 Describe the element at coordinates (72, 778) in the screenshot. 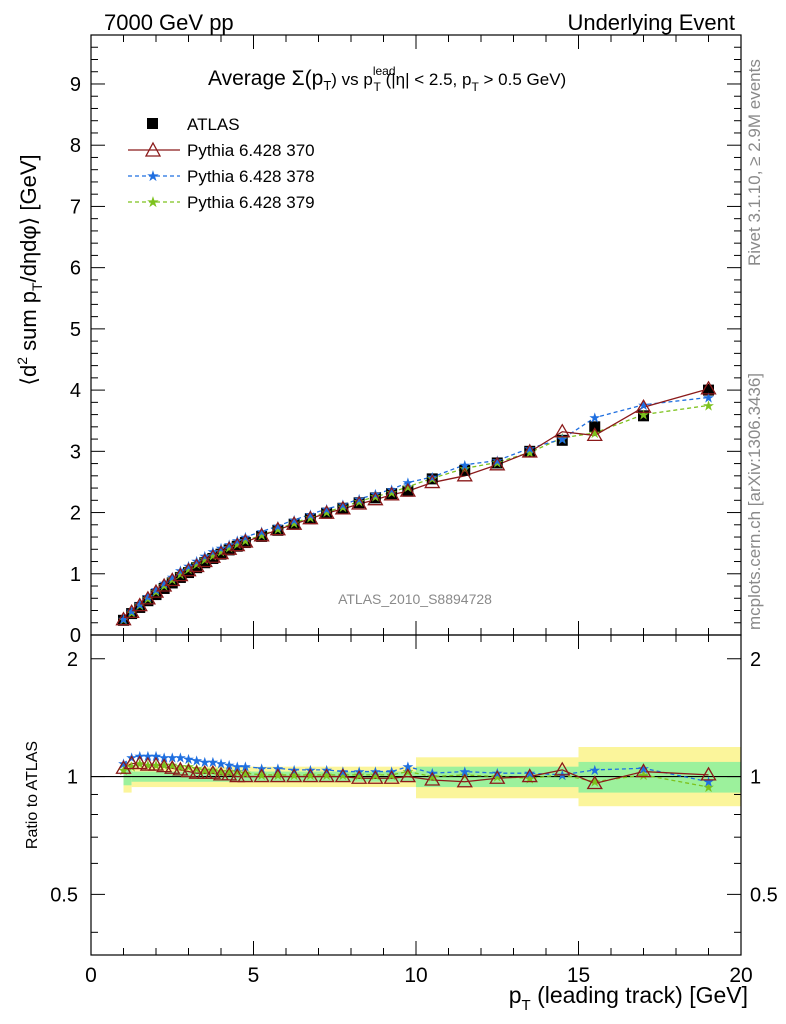

I see `y-tick-label-ratio: 1` at that location.